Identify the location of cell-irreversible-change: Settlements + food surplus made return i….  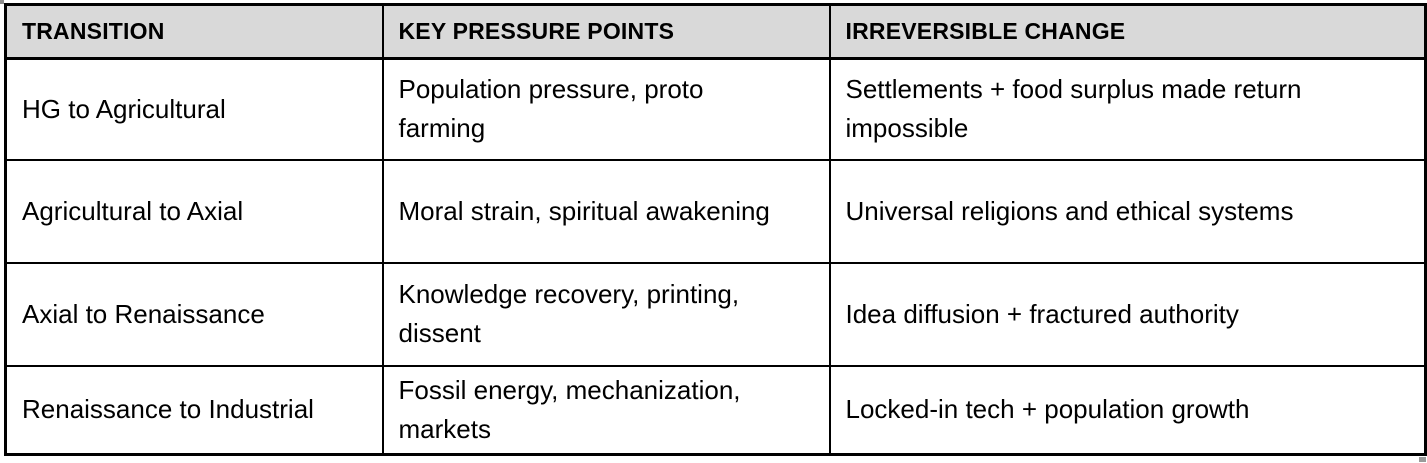
(1127, 109).